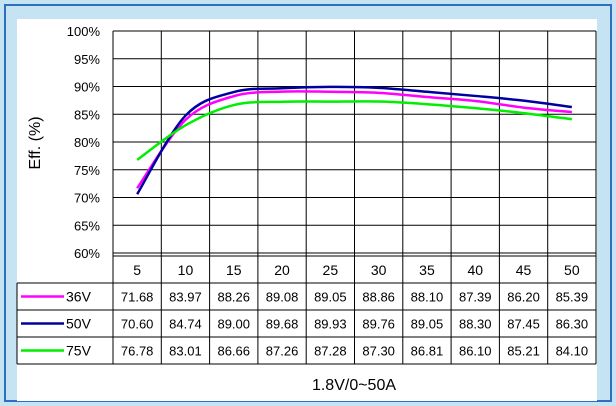 The image size is (616, 406). Describe the element at coordinates (186, 270) in the screenshot. I see `x-tick-label: 10` at that location.